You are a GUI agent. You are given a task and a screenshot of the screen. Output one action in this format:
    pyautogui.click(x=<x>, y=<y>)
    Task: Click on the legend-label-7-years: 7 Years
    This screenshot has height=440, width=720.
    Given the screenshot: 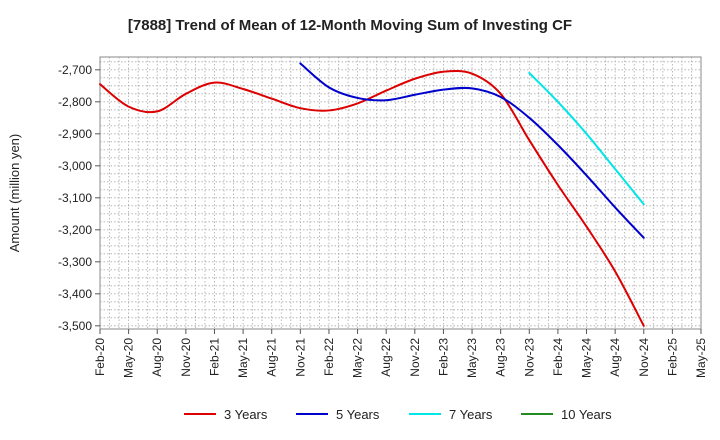 What is the action you would take?
    pyautogui.click(x=471, y=414)
    